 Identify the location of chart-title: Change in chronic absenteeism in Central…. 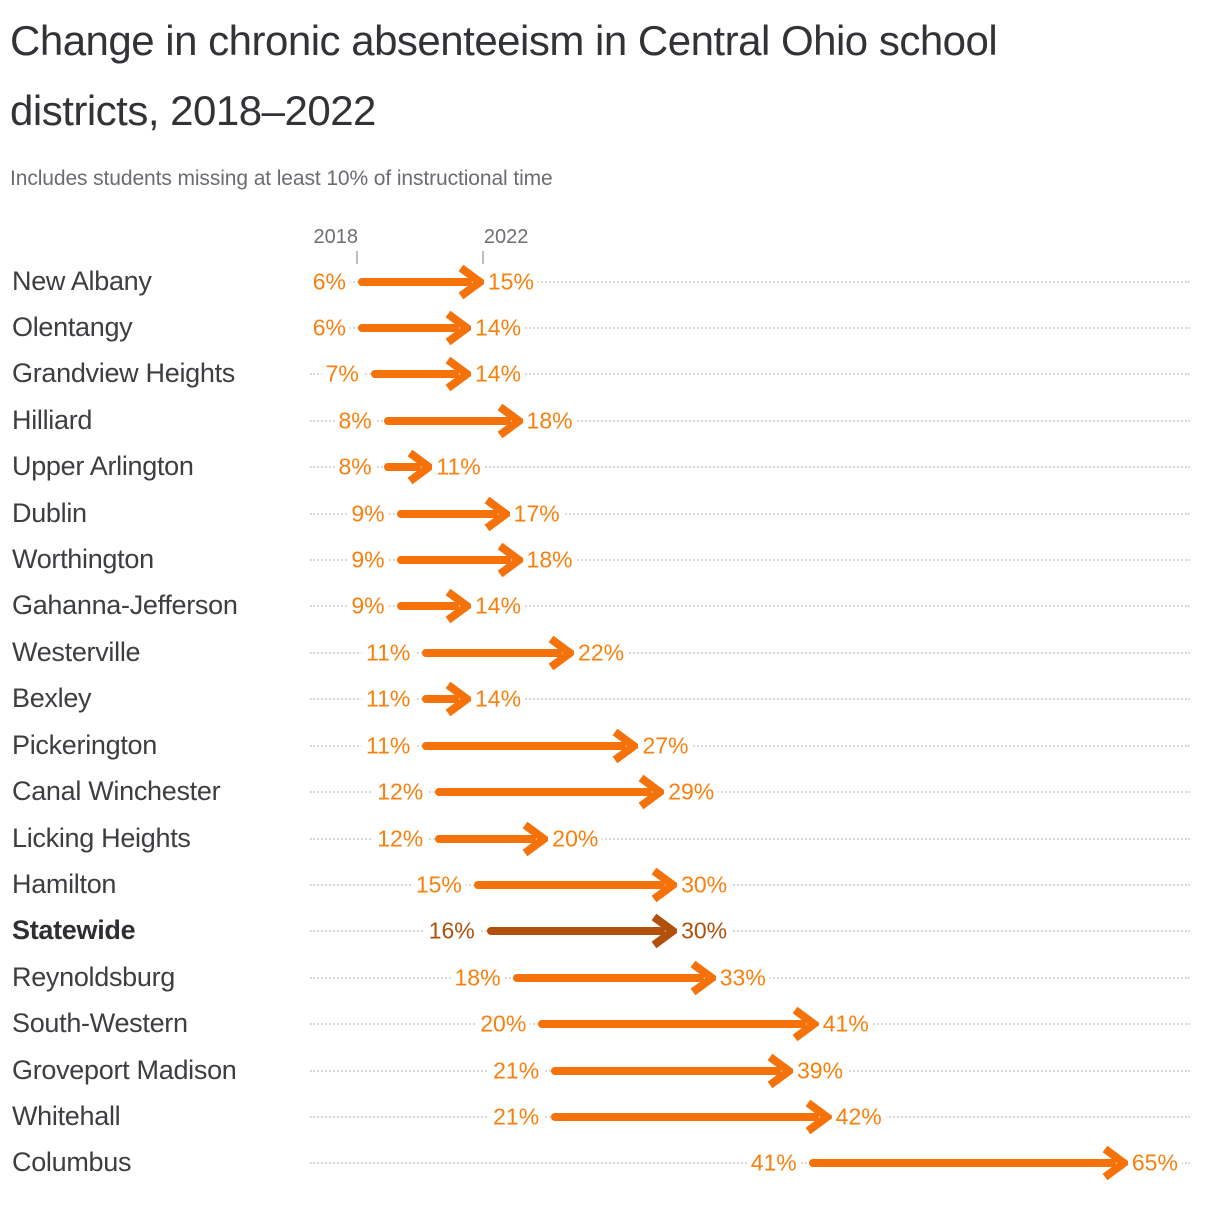
(504, 75).